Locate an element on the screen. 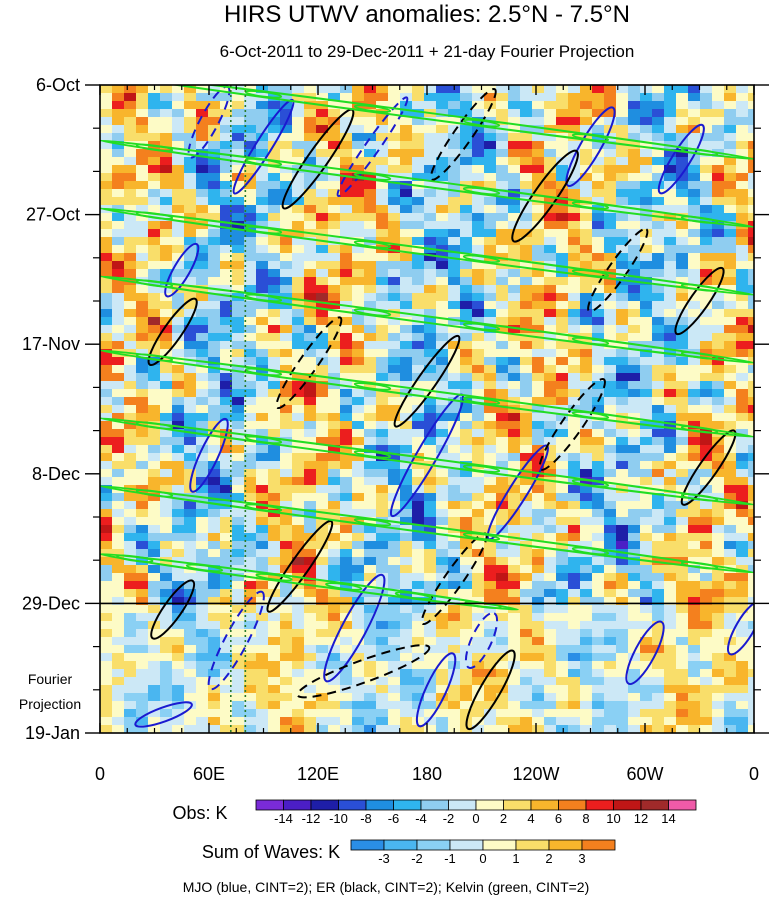 Image resolution: width=771 pixels, height=899 pixels. waves-colorbar-swatch is located at coordinates (598, 845).